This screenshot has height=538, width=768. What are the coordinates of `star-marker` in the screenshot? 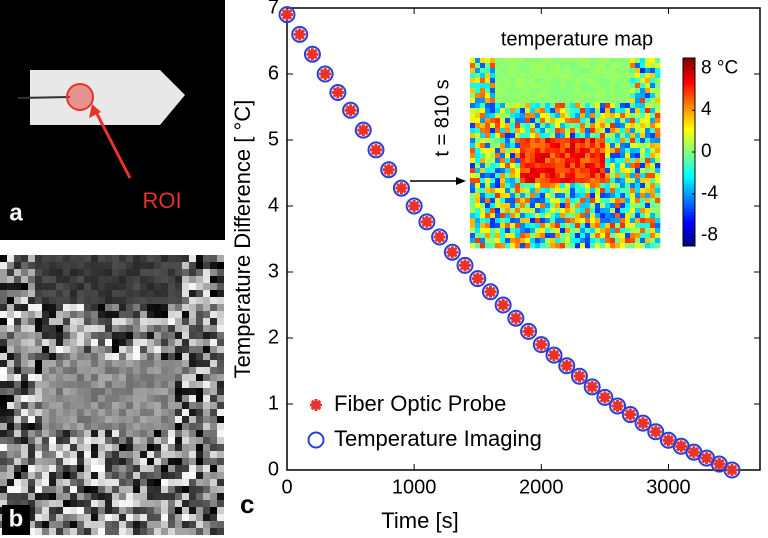 It's located at (325, 74).